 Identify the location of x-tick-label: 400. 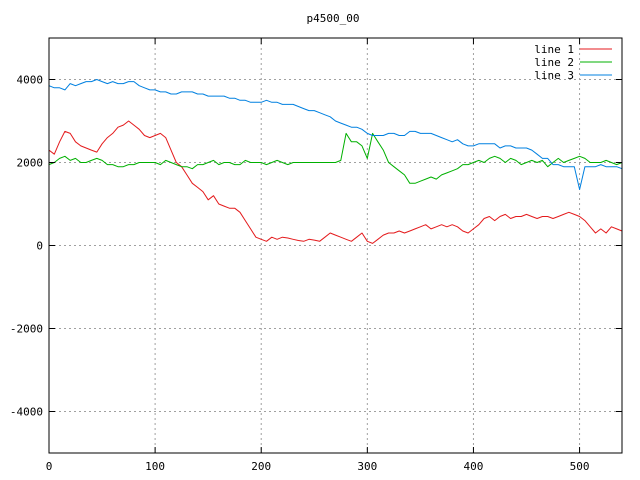
(474, 466).